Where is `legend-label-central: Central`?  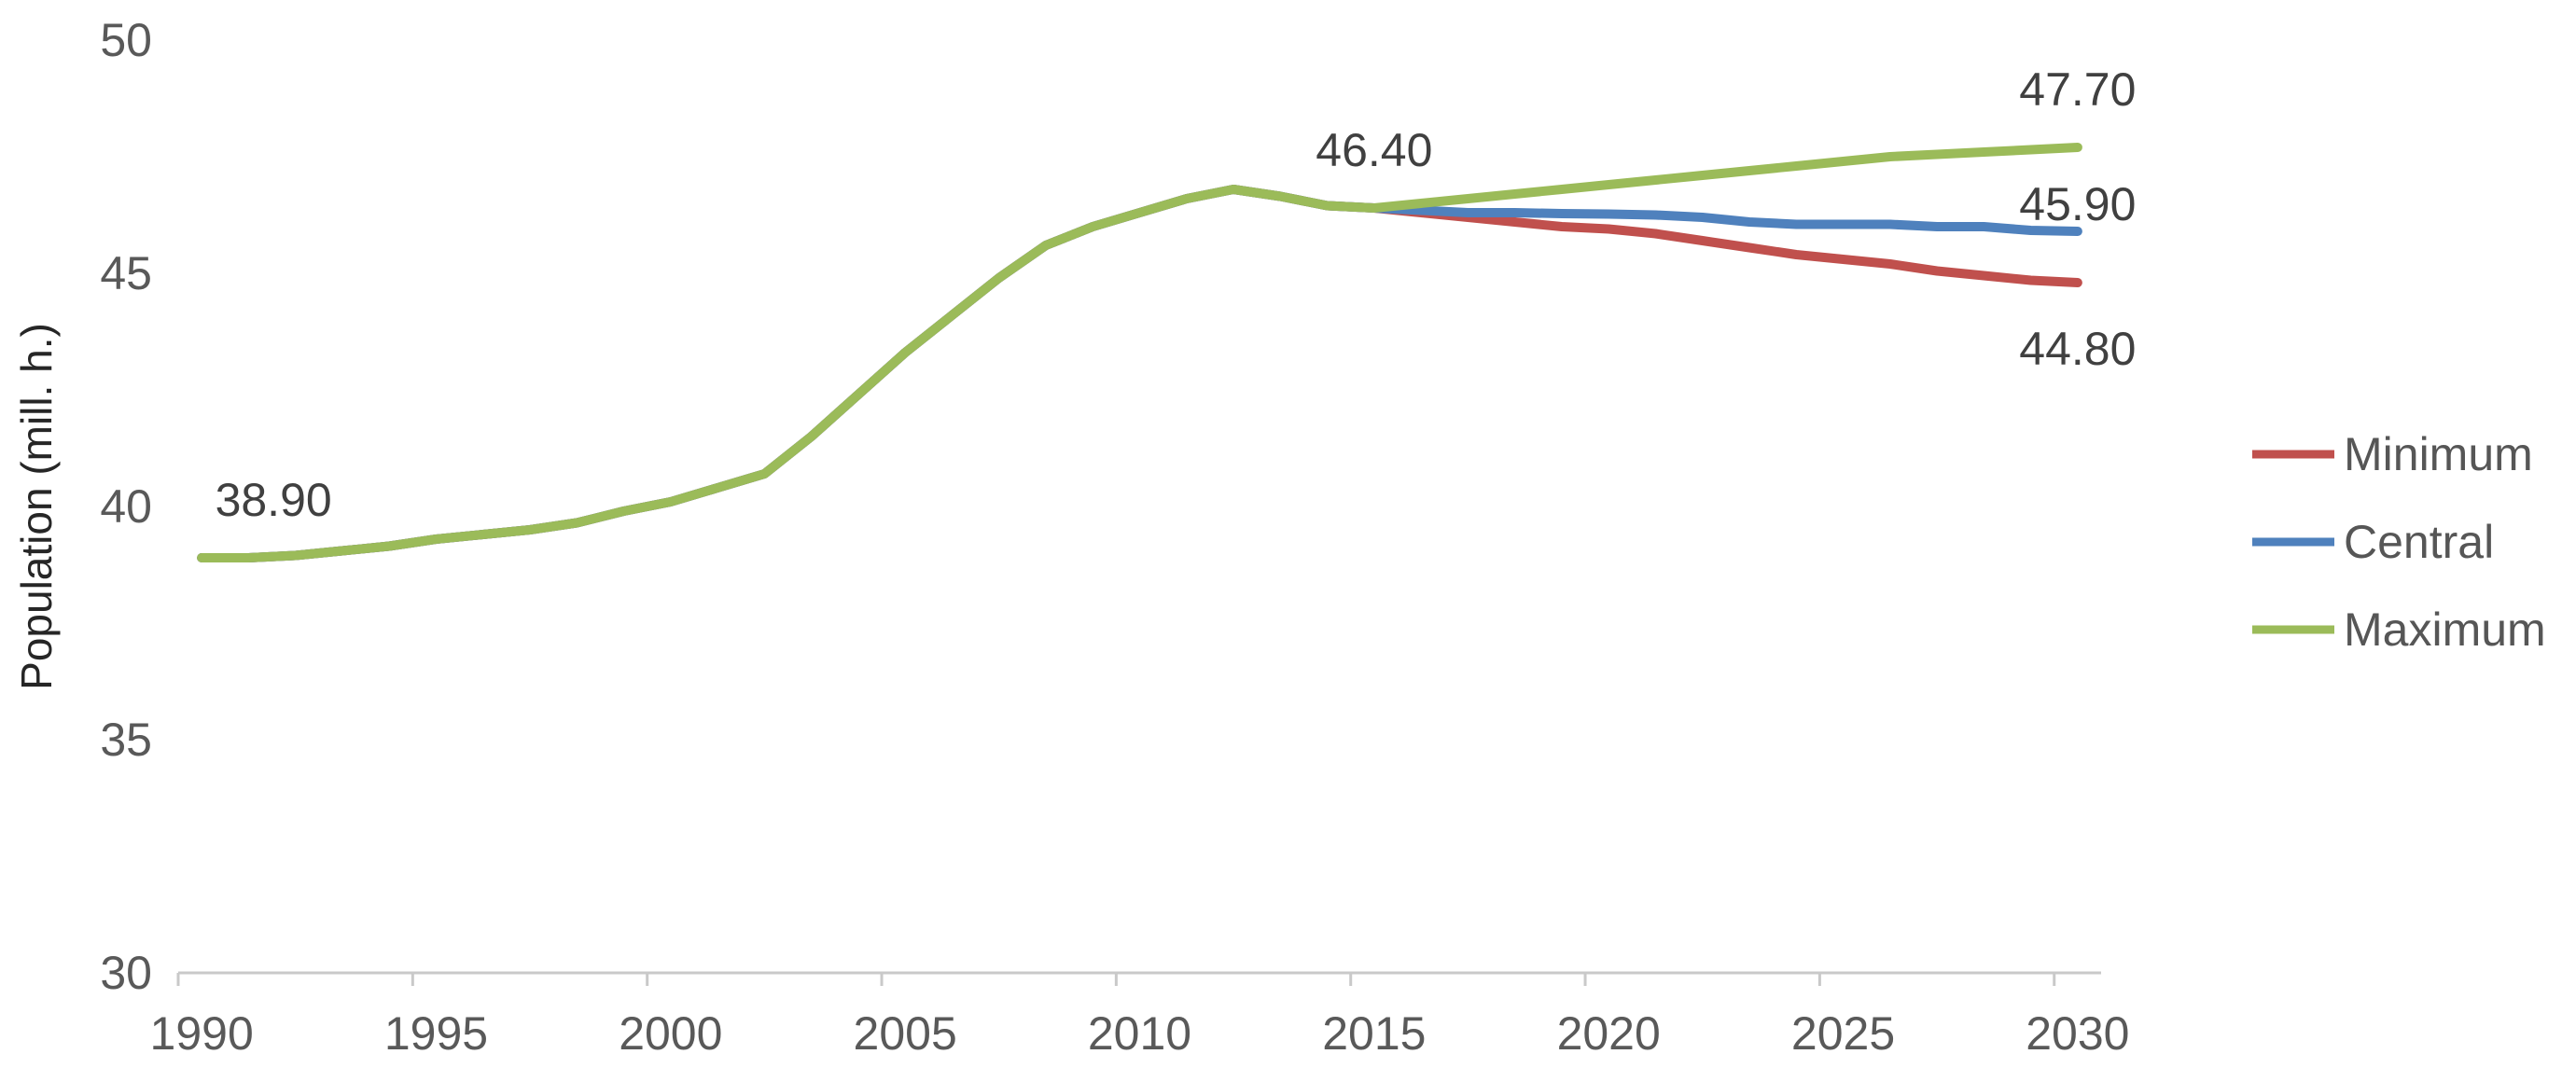
legend-label-central: Central is located at coordinates (2419, 542).